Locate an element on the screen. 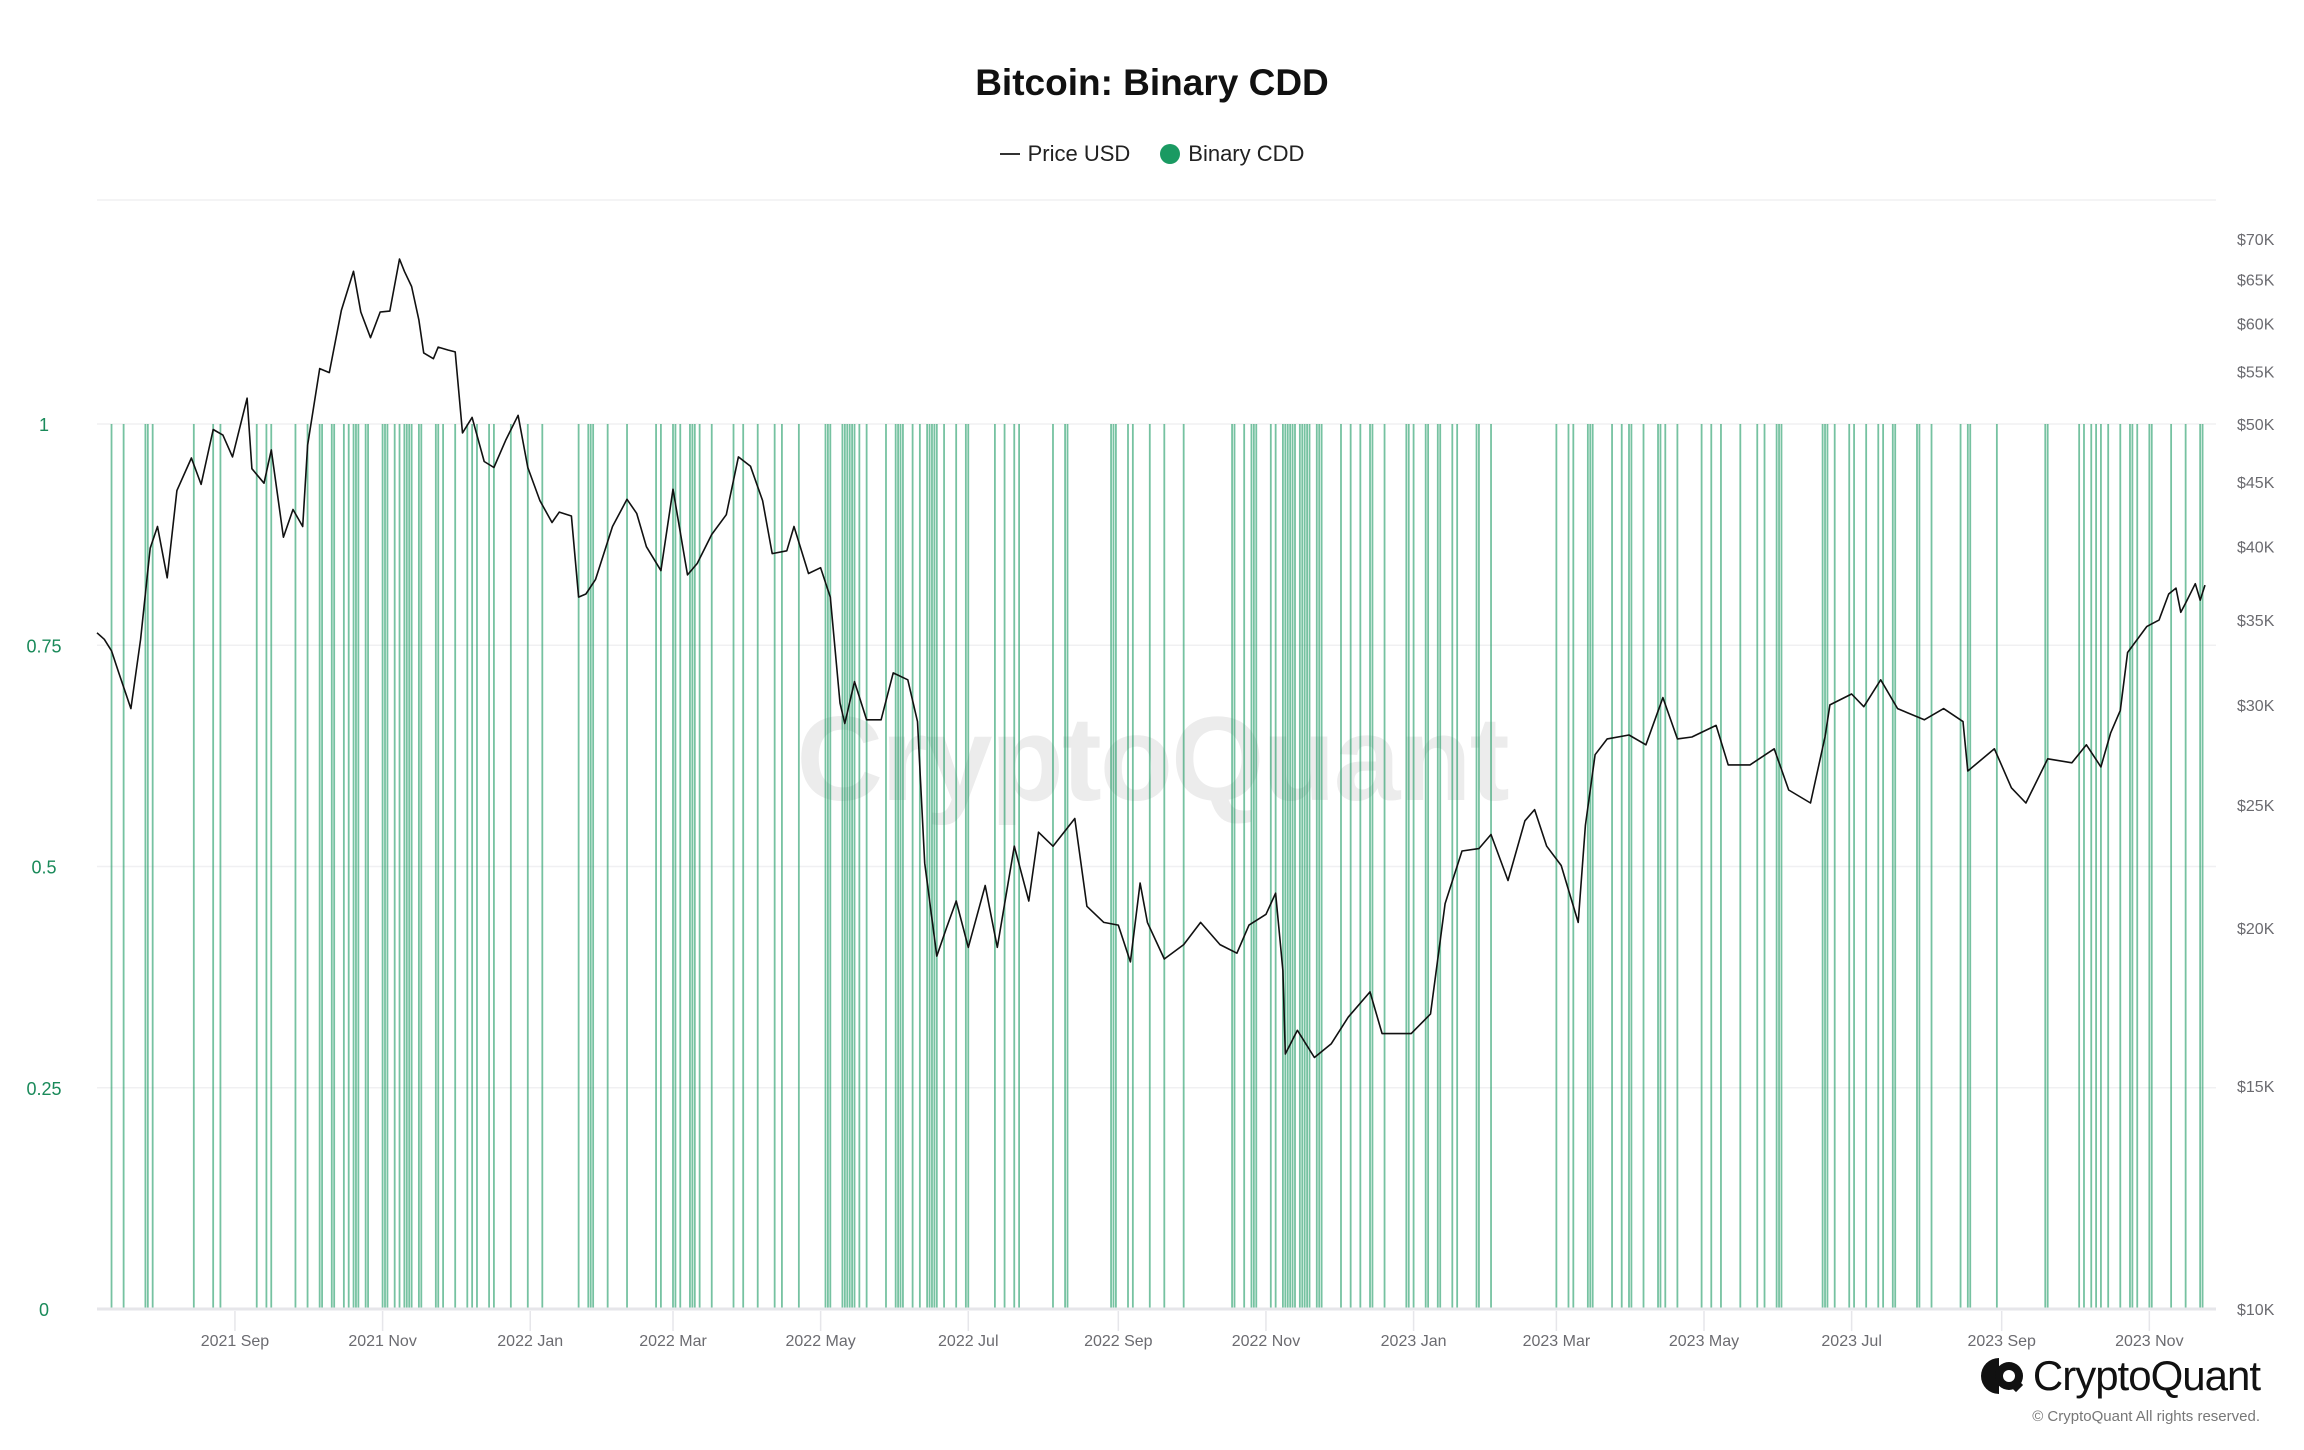 The image size is (2304, 1450). legend: Price USD Binary CDD is located at coordinates (1152, 154).